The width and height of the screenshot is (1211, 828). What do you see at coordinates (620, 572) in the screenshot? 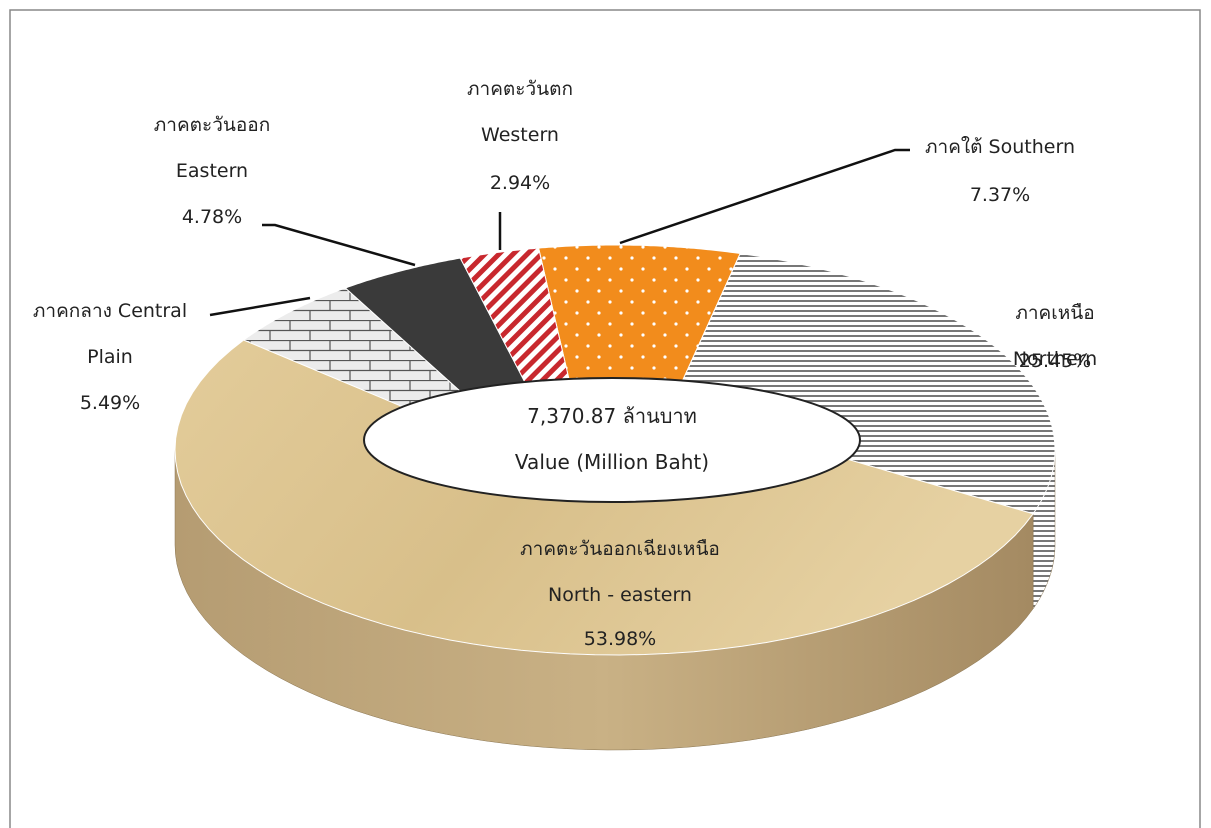
I see `category-label: ภาคตะวันออกเฉียงเหนือ North - eastern` at bounding box center [620, 572].